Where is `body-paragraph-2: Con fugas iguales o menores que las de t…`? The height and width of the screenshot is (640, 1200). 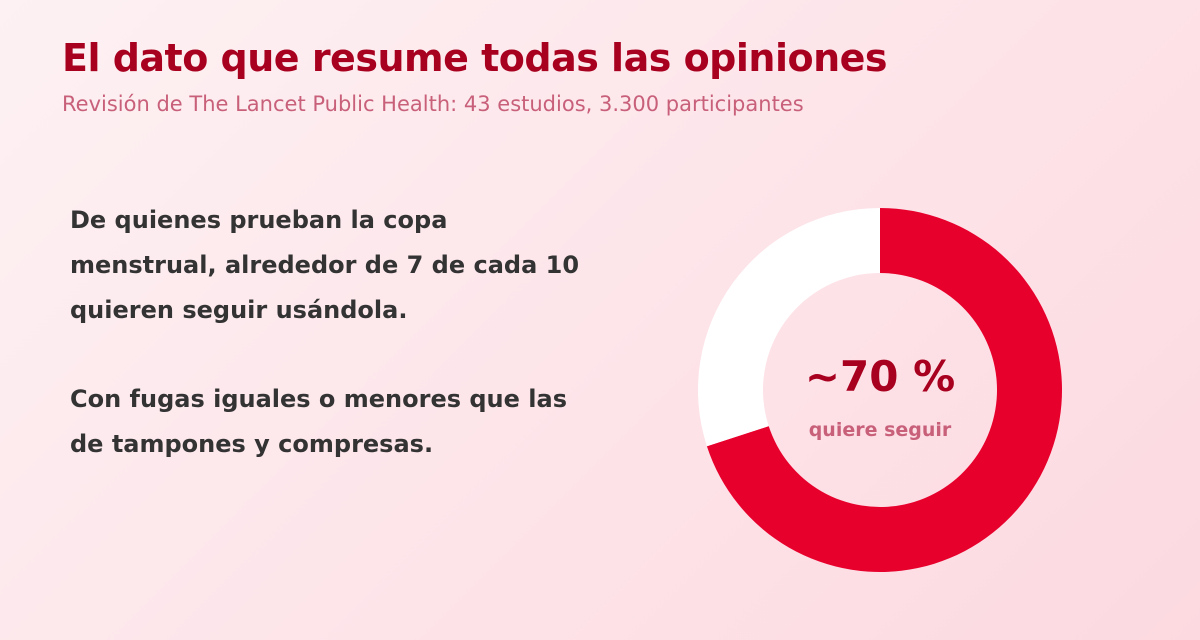
body-paragraph-2: Con fugas iguales o menores que las de t… is located at coordinates (318, 421).